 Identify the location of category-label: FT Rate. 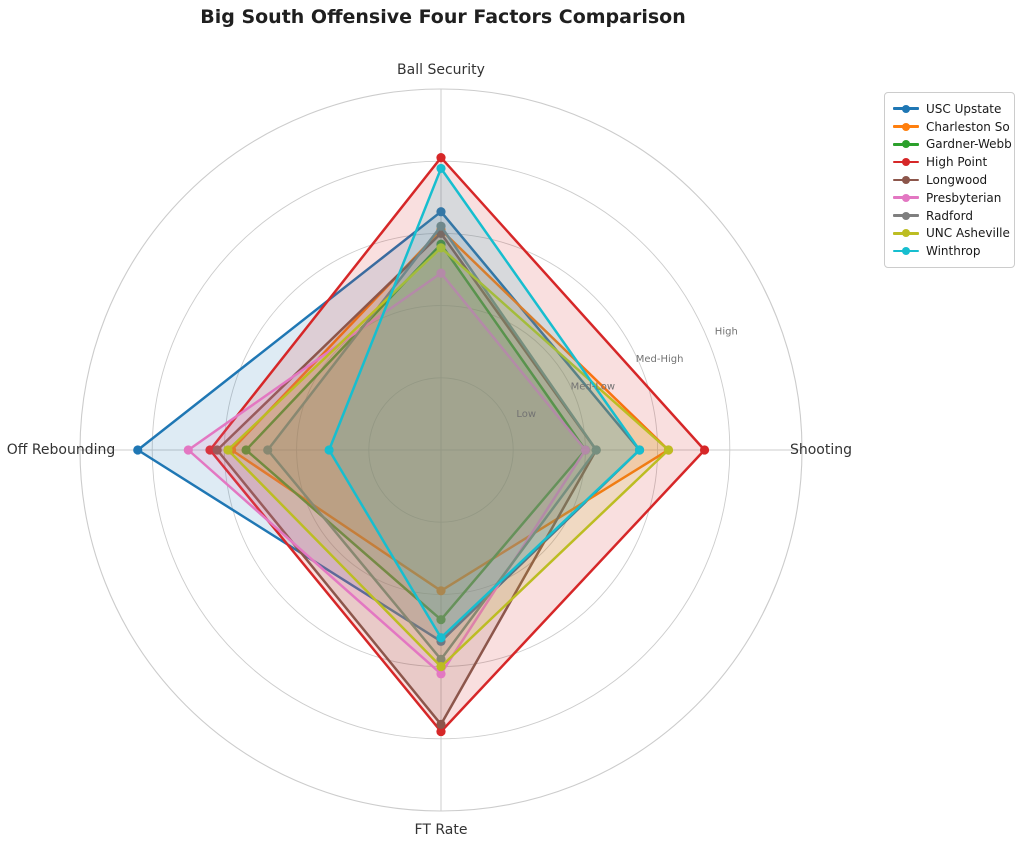
(441, 830).